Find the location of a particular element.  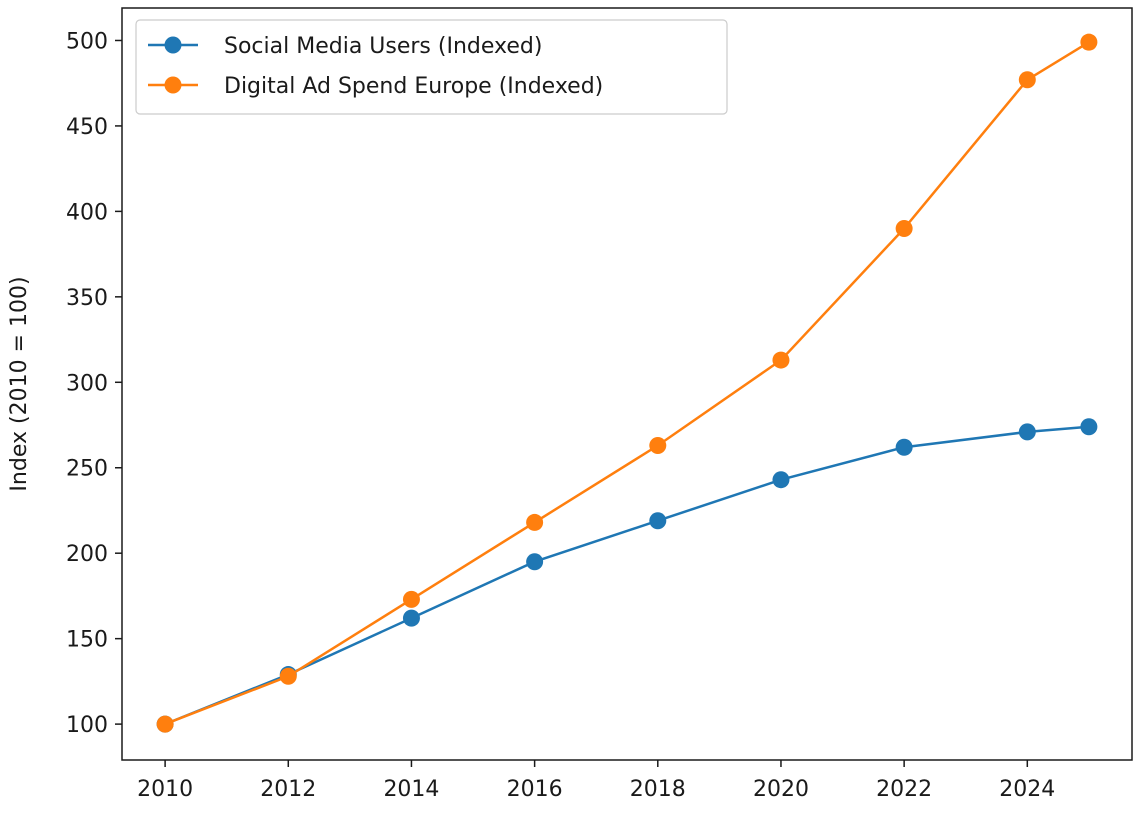

legend-entry: Digital Ad Spend Europe (Indexed) is located at coordinates (375, 86).